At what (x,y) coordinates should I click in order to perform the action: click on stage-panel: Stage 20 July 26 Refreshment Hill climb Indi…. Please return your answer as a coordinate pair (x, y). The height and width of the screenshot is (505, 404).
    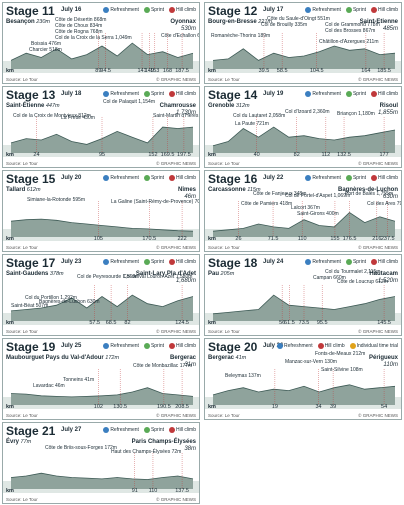
    Looking at the image, I should click on (303, 379).